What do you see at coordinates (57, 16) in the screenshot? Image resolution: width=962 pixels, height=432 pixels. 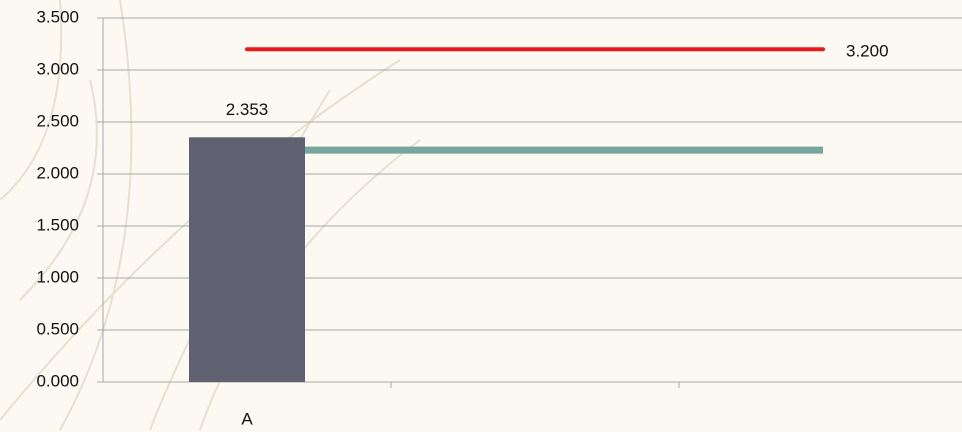 I see `y-tick-label: 3.500` at bounding box center [57, 16].